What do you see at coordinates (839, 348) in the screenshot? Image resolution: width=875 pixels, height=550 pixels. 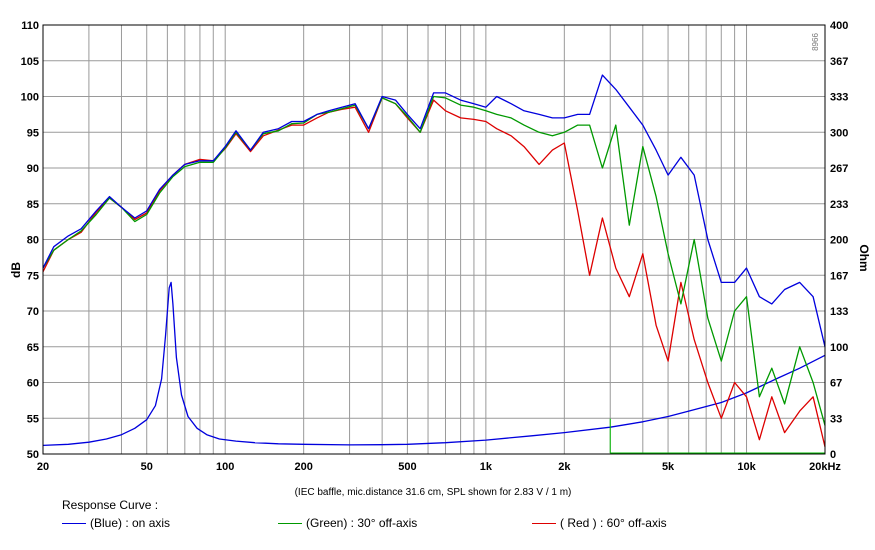 I see `y2-tick-label: 100` at bounding box center [839, 348].